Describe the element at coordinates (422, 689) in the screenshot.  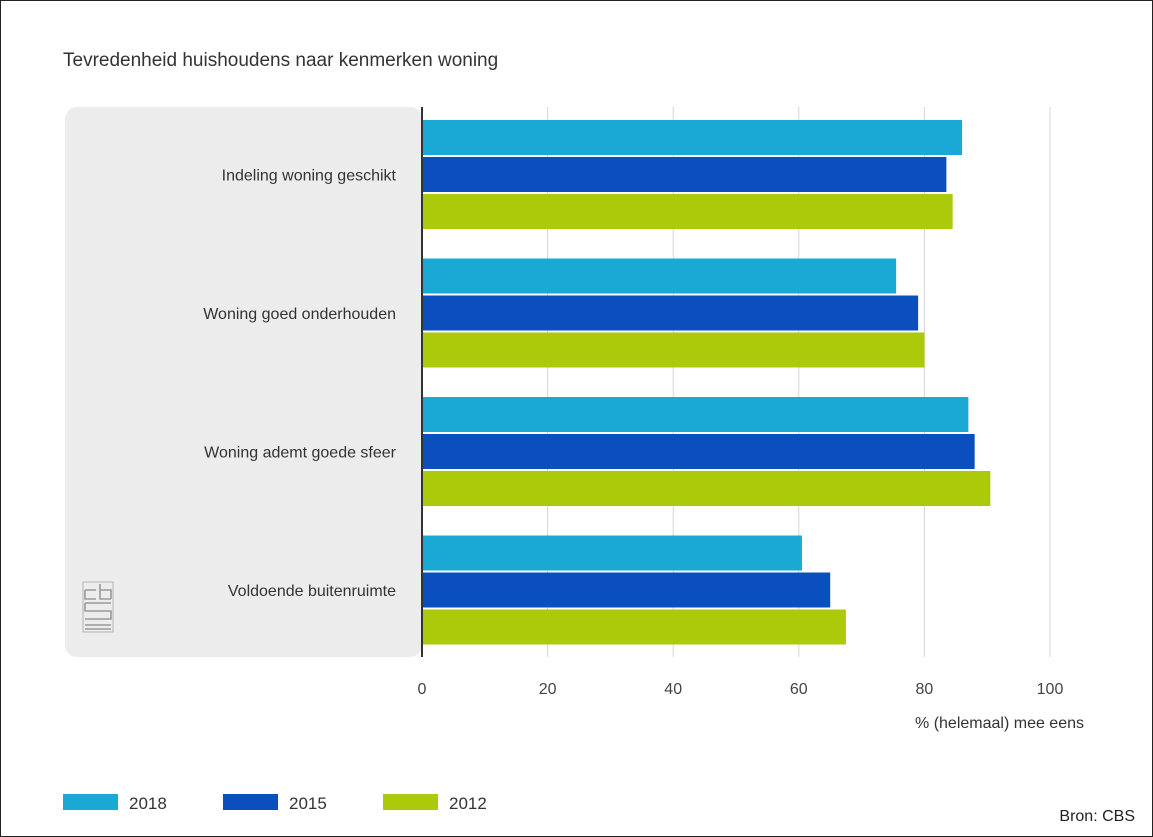
I see `x-tick-label: 0` at that location.